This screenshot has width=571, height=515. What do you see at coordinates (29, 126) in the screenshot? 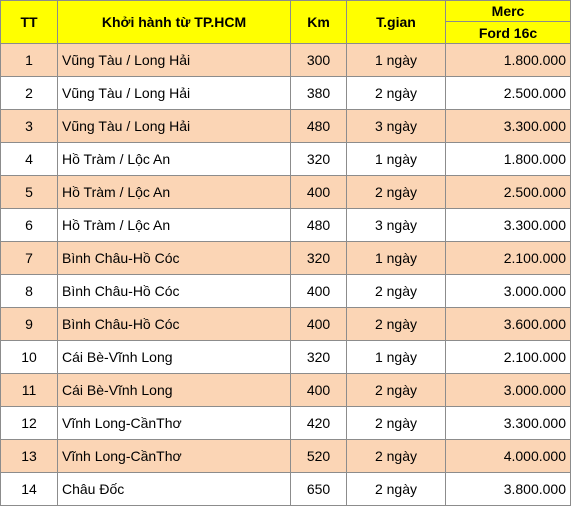
I see `cell-tt: 3` at bounding box center [29, 126].